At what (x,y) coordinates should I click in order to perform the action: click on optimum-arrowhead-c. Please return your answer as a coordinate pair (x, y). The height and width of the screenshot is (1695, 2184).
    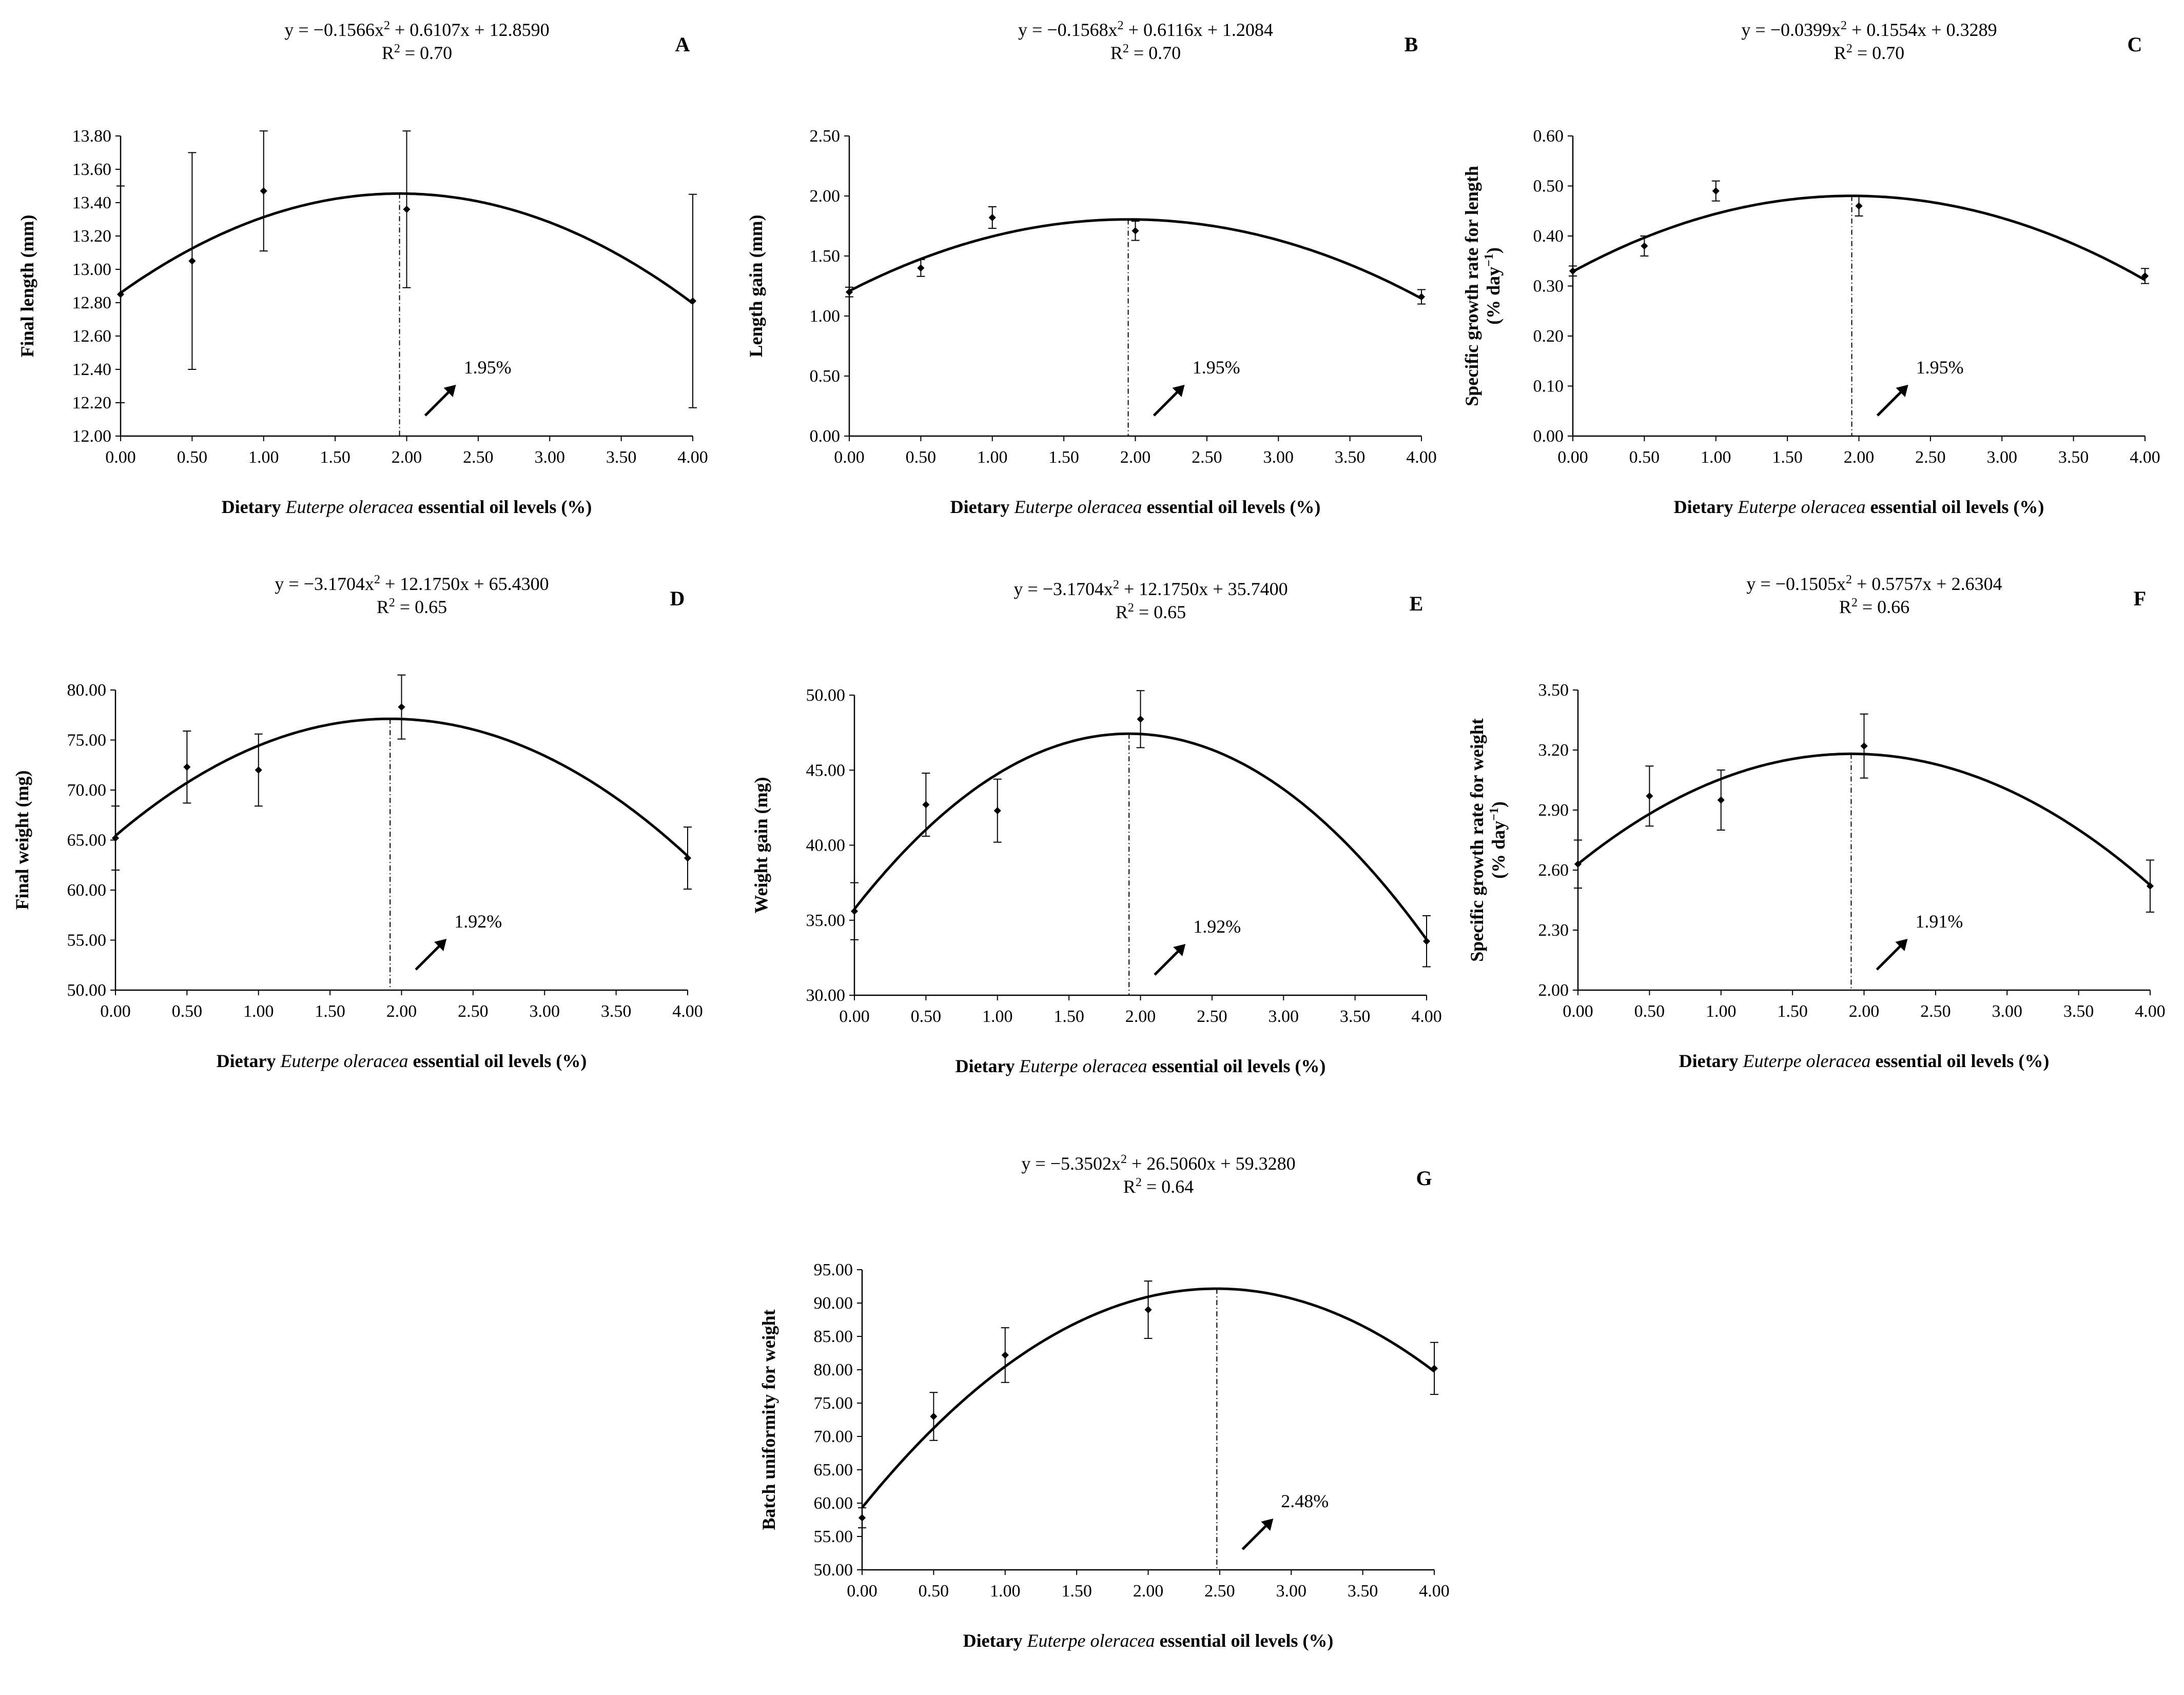
    Looking at the image, I should click on (1902, 391).